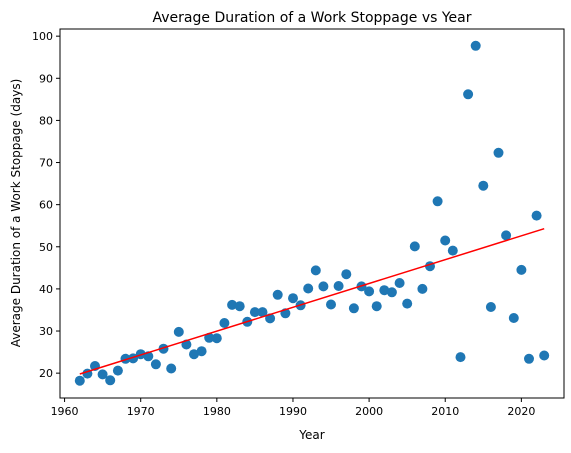  I want to click on x-axis: 1960 1970 1980 1990 2000 2010 2020, so click(293, 408).